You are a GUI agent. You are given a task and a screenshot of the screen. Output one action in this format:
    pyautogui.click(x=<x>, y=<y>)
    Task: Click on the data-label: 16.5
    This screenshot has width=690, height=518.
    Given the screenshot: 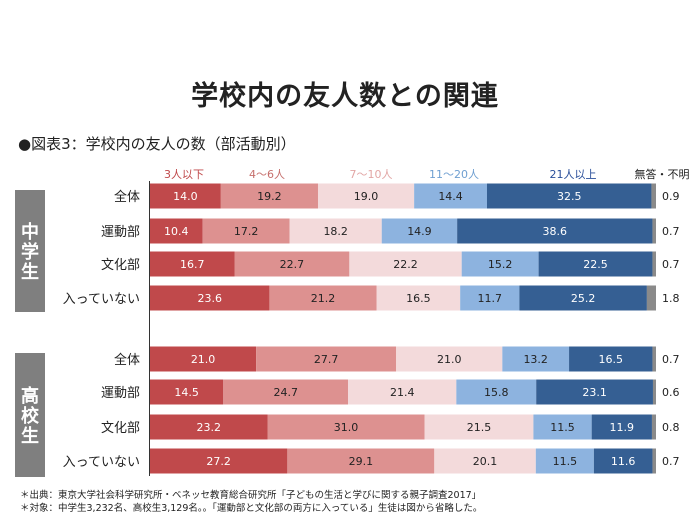 What is the action you would take?
    pyautogui.click(x=611, y=359)
    